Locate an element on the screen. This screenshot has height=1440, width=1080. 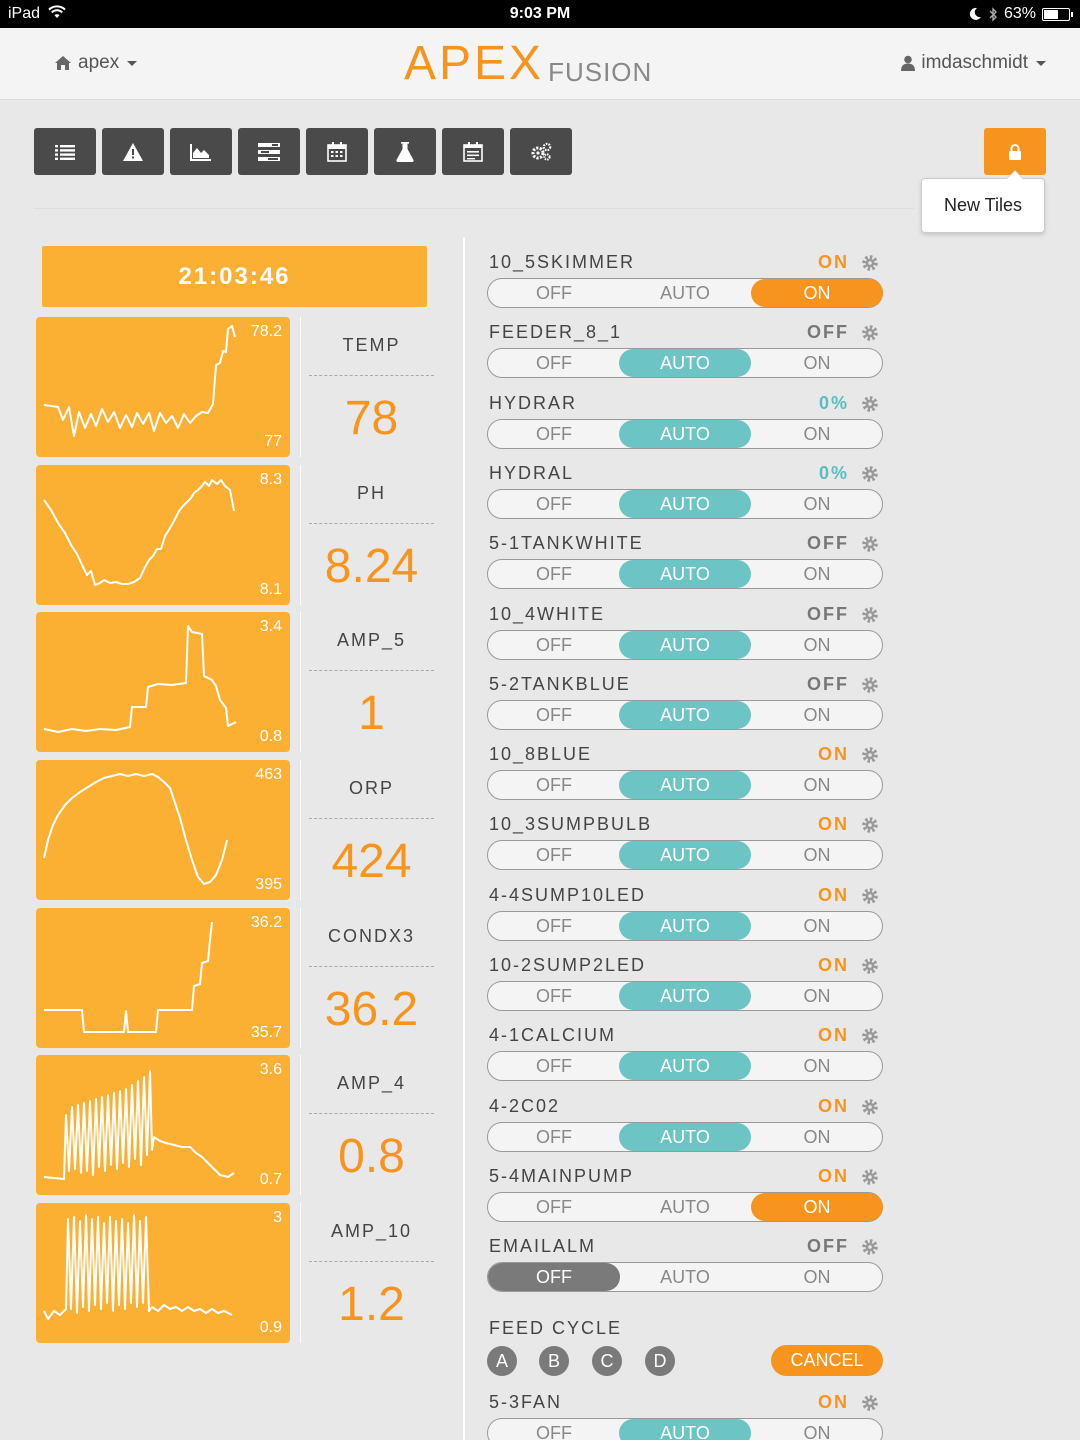
probe-name: AMP_5 is located at coordinates (371, 640).